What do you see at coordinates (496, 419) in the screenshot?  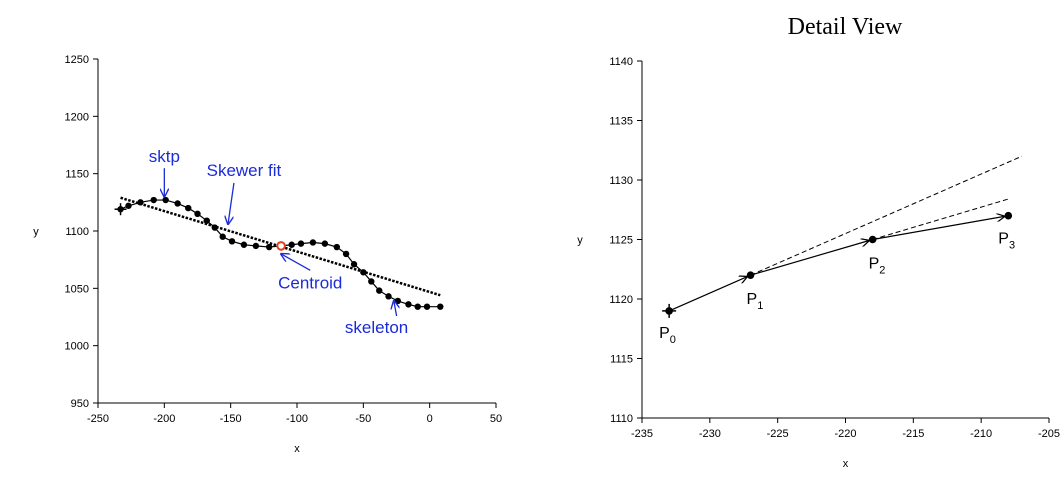 I see `x-tick-label: 50` at bounding box center [496, 419].